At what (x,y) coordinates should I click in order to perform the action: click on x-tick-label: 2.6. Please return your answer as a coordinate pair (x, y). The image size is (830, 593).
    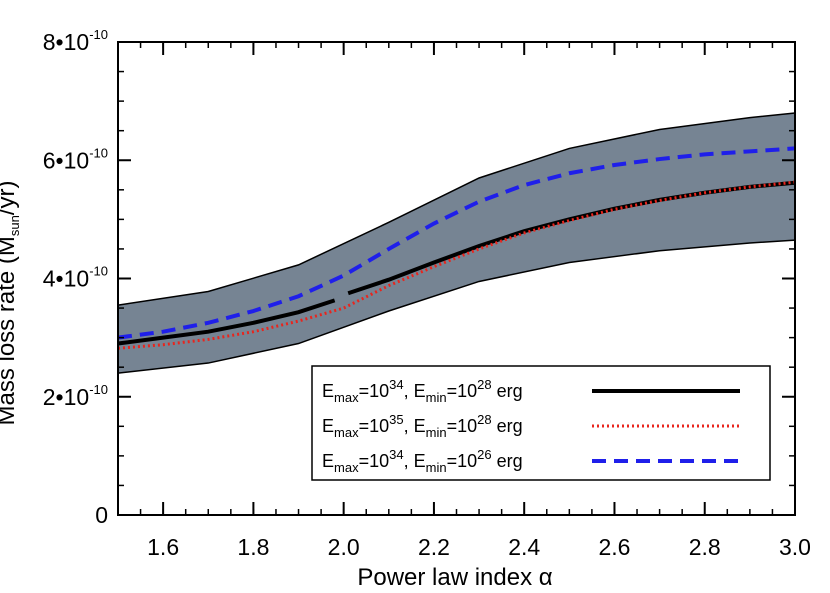
    Looking at the image, I should click on (614, 547).